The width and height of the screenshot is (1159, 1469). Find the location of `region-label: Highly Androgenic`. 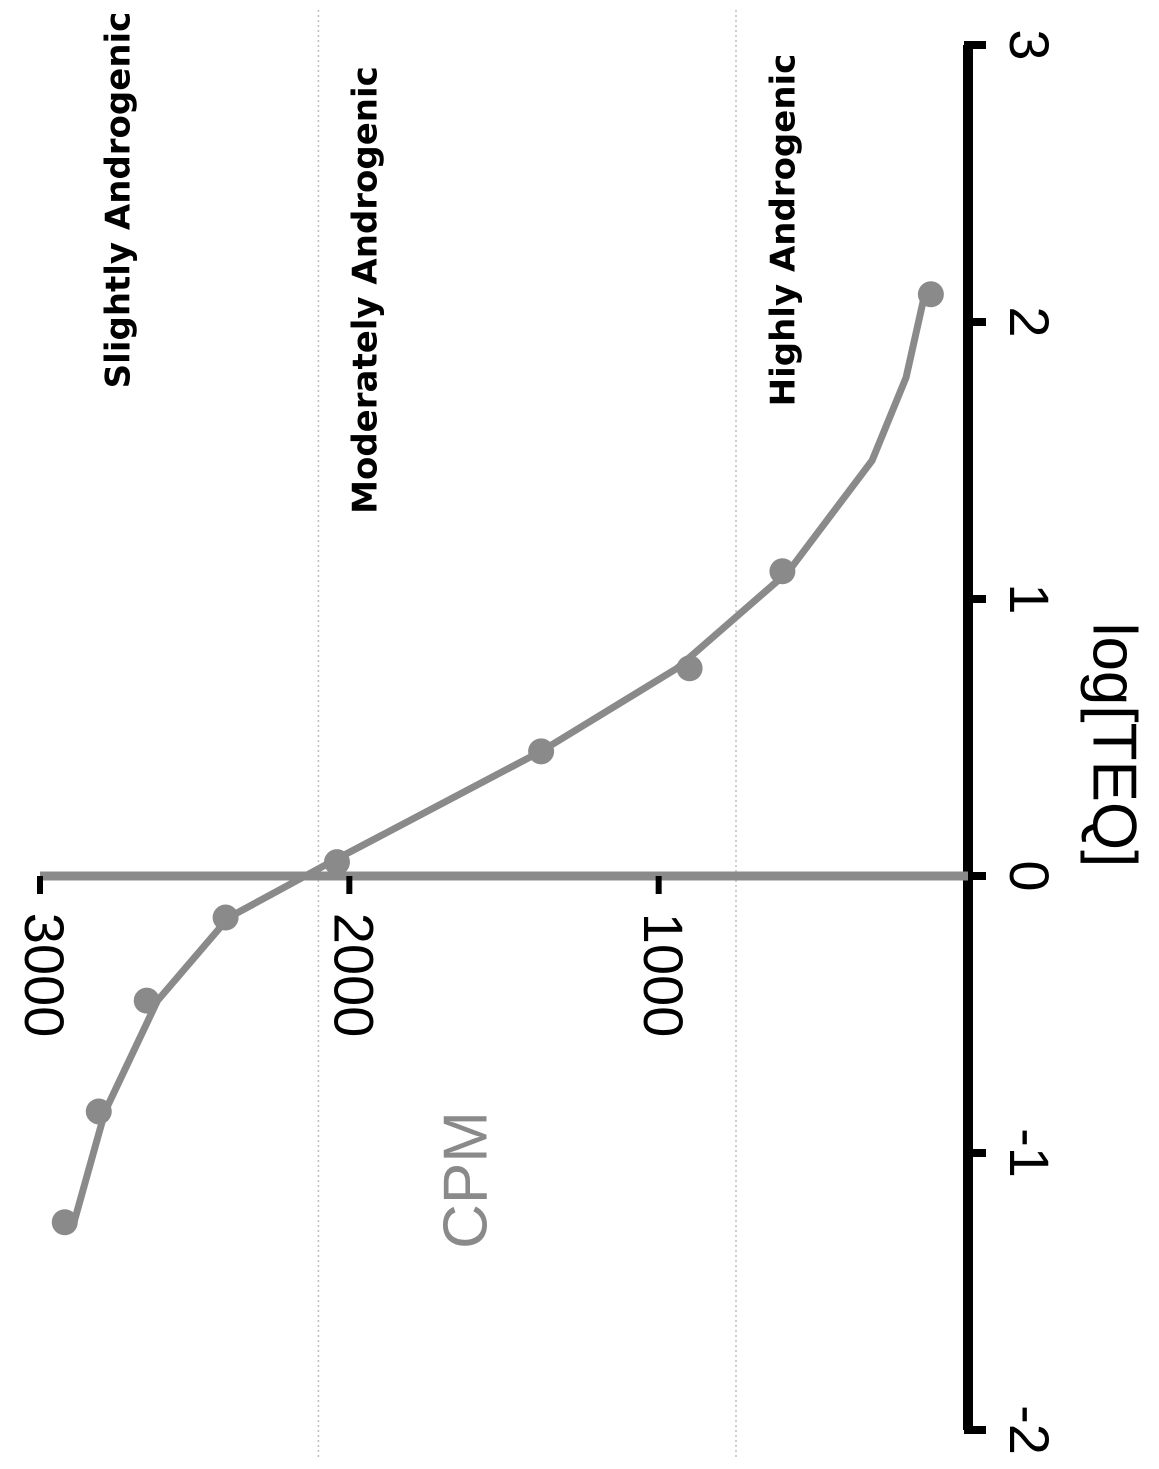

region-label: Highly Androgenic is located at coordinates (784, 230).